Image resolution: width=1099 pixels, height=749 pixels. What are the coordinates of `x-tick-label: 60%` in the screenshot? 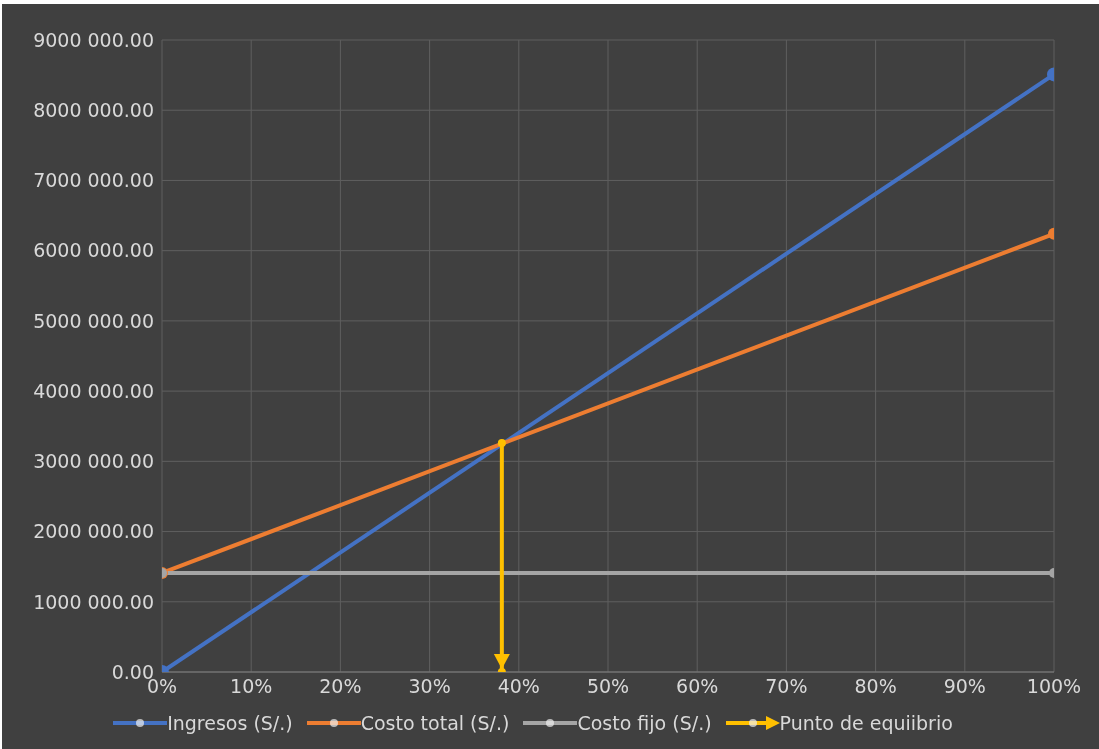 It's located at (697, 686).